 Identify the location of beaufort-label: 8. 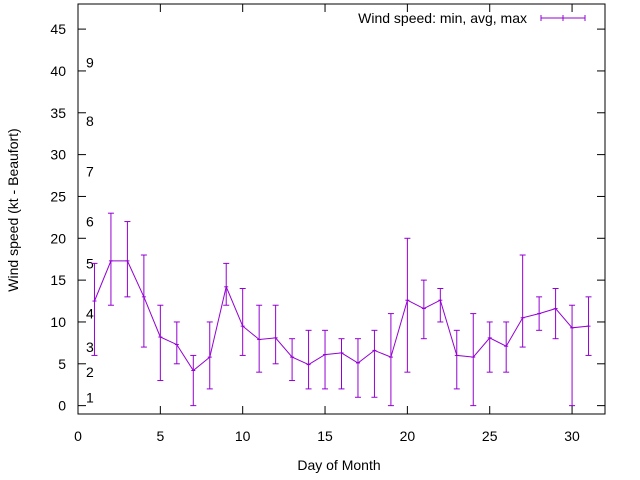
(90, 121).